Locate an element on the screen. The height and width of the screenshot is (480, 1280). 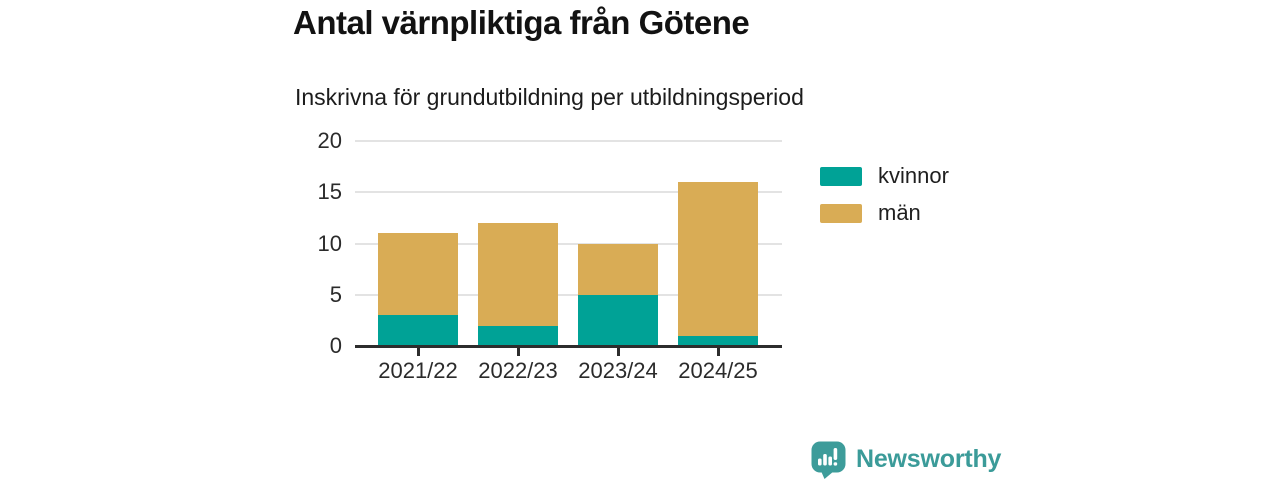
legend-item-män: män is located at coordinates (884, 213).